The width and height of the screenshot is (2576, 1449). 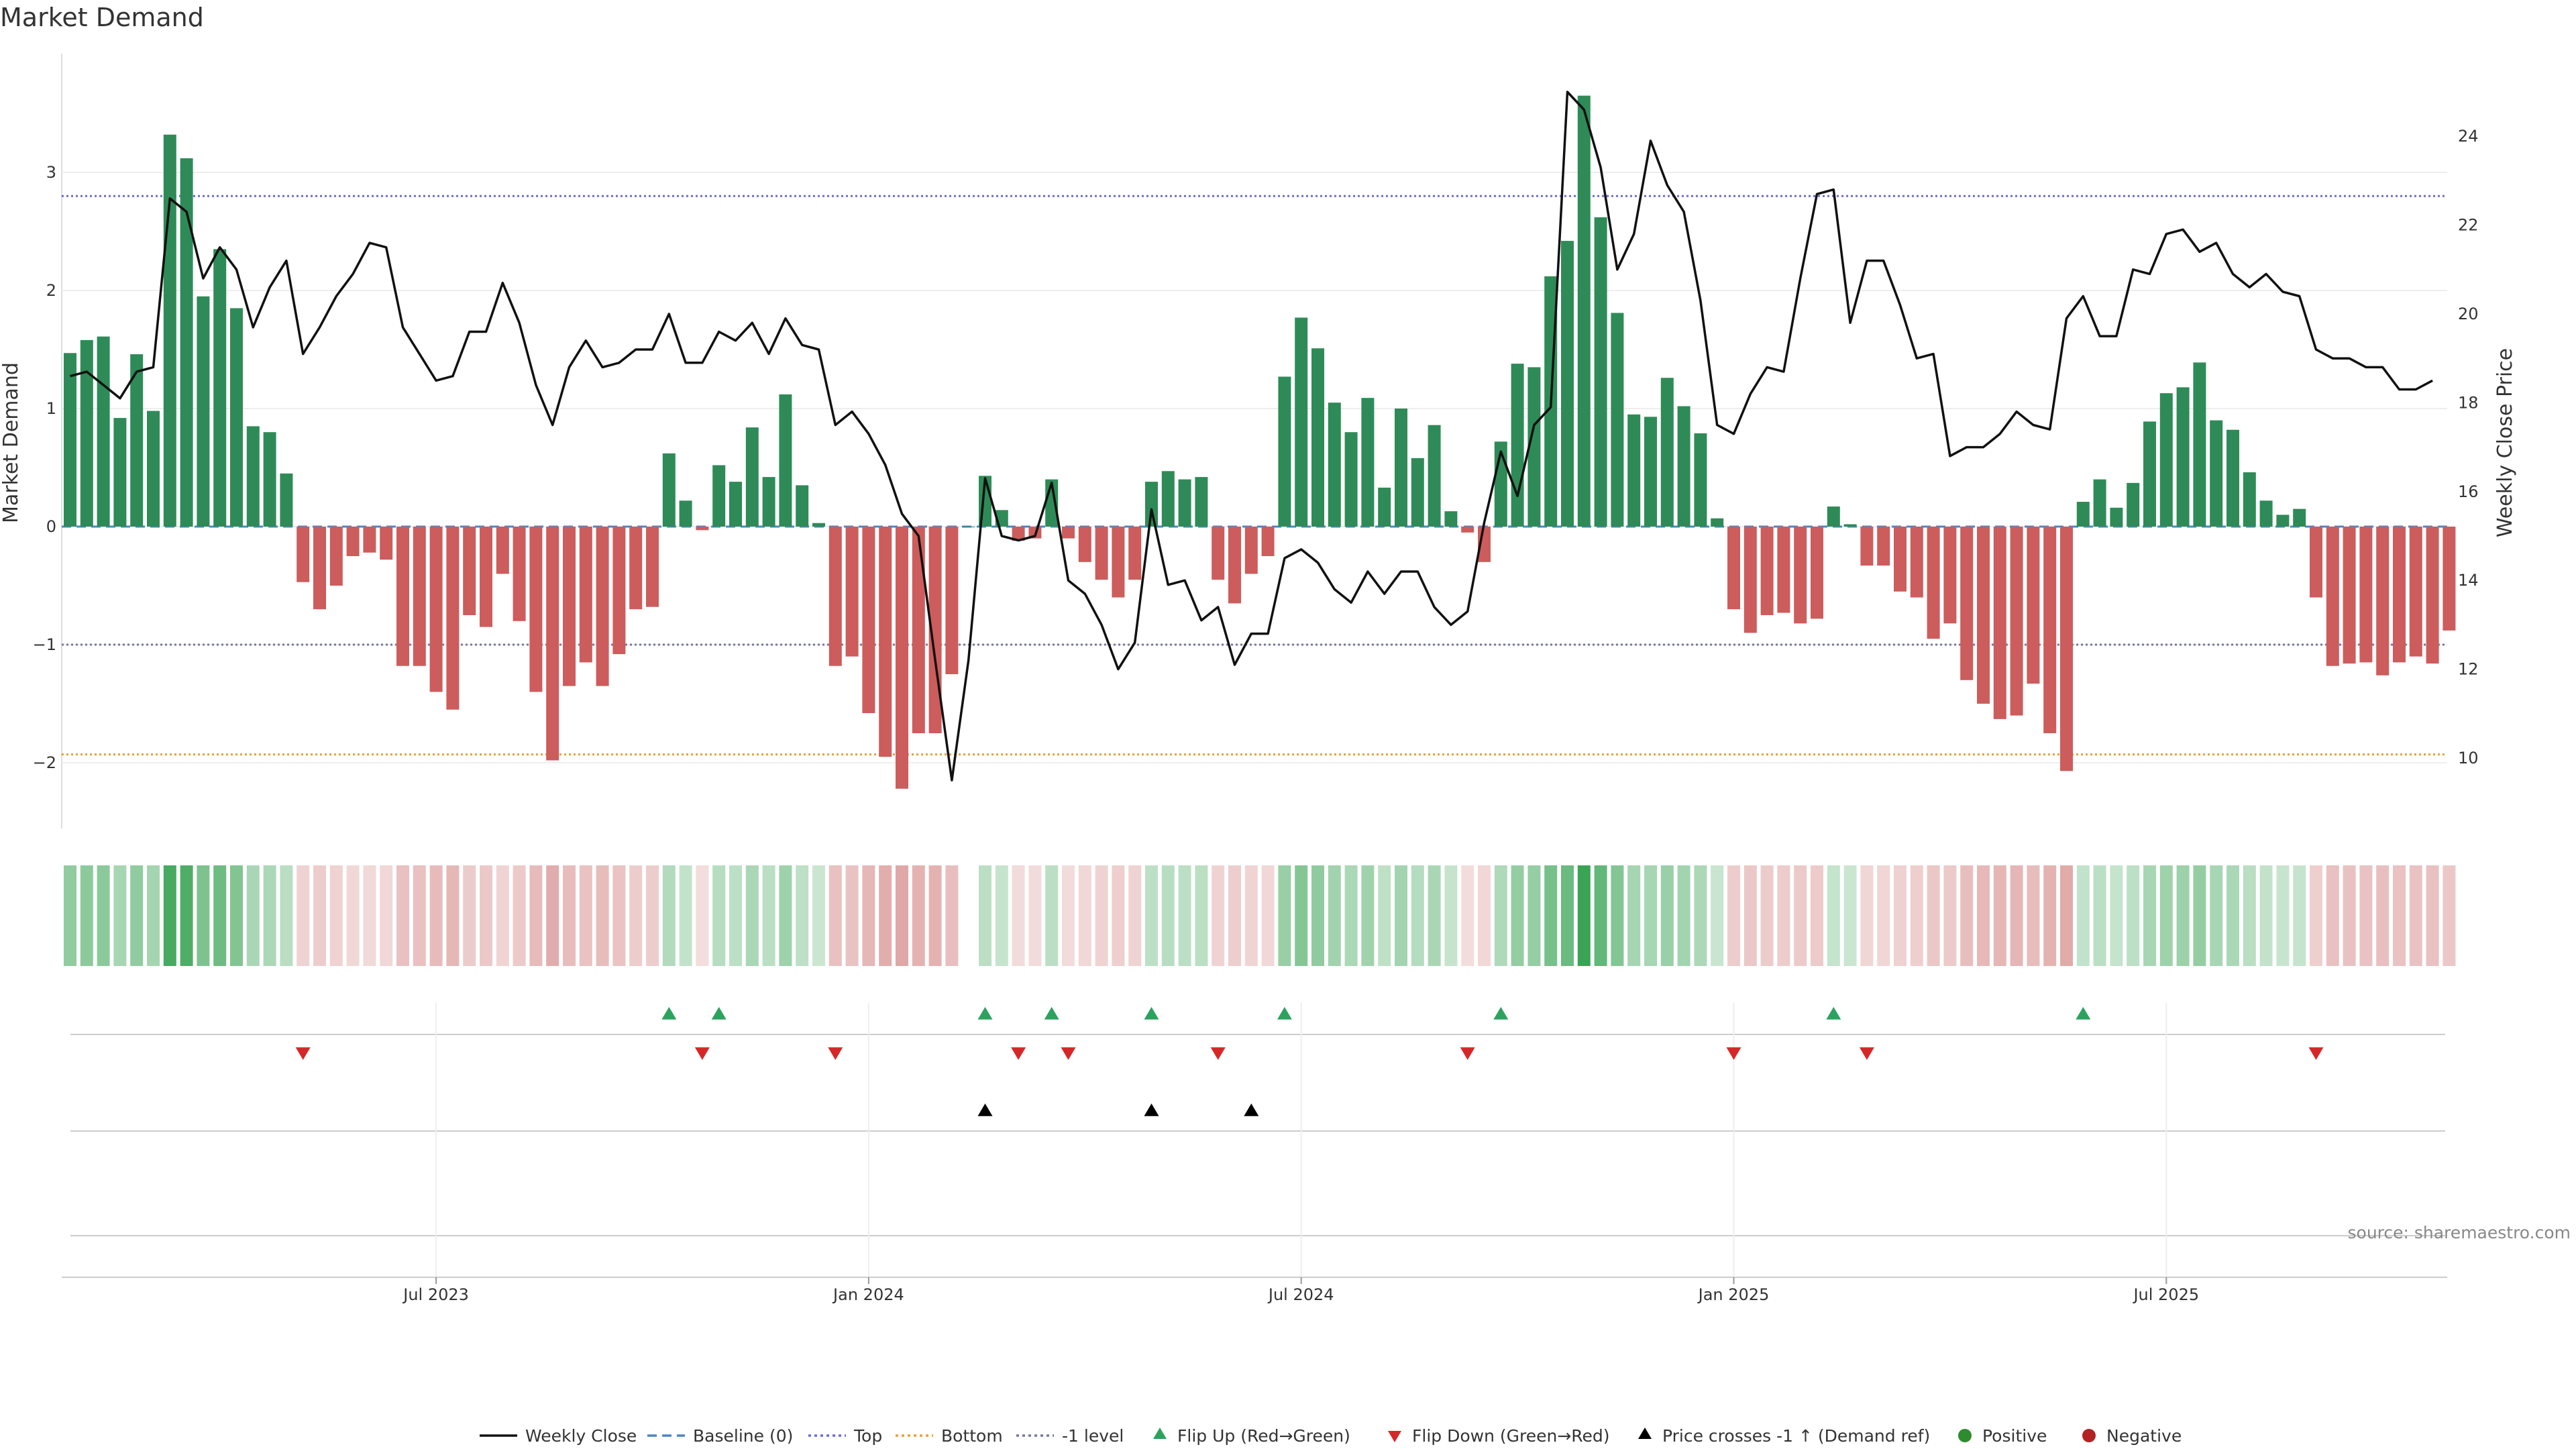 I want to click on y-tick-label: 2, so click(x=51, y=290).